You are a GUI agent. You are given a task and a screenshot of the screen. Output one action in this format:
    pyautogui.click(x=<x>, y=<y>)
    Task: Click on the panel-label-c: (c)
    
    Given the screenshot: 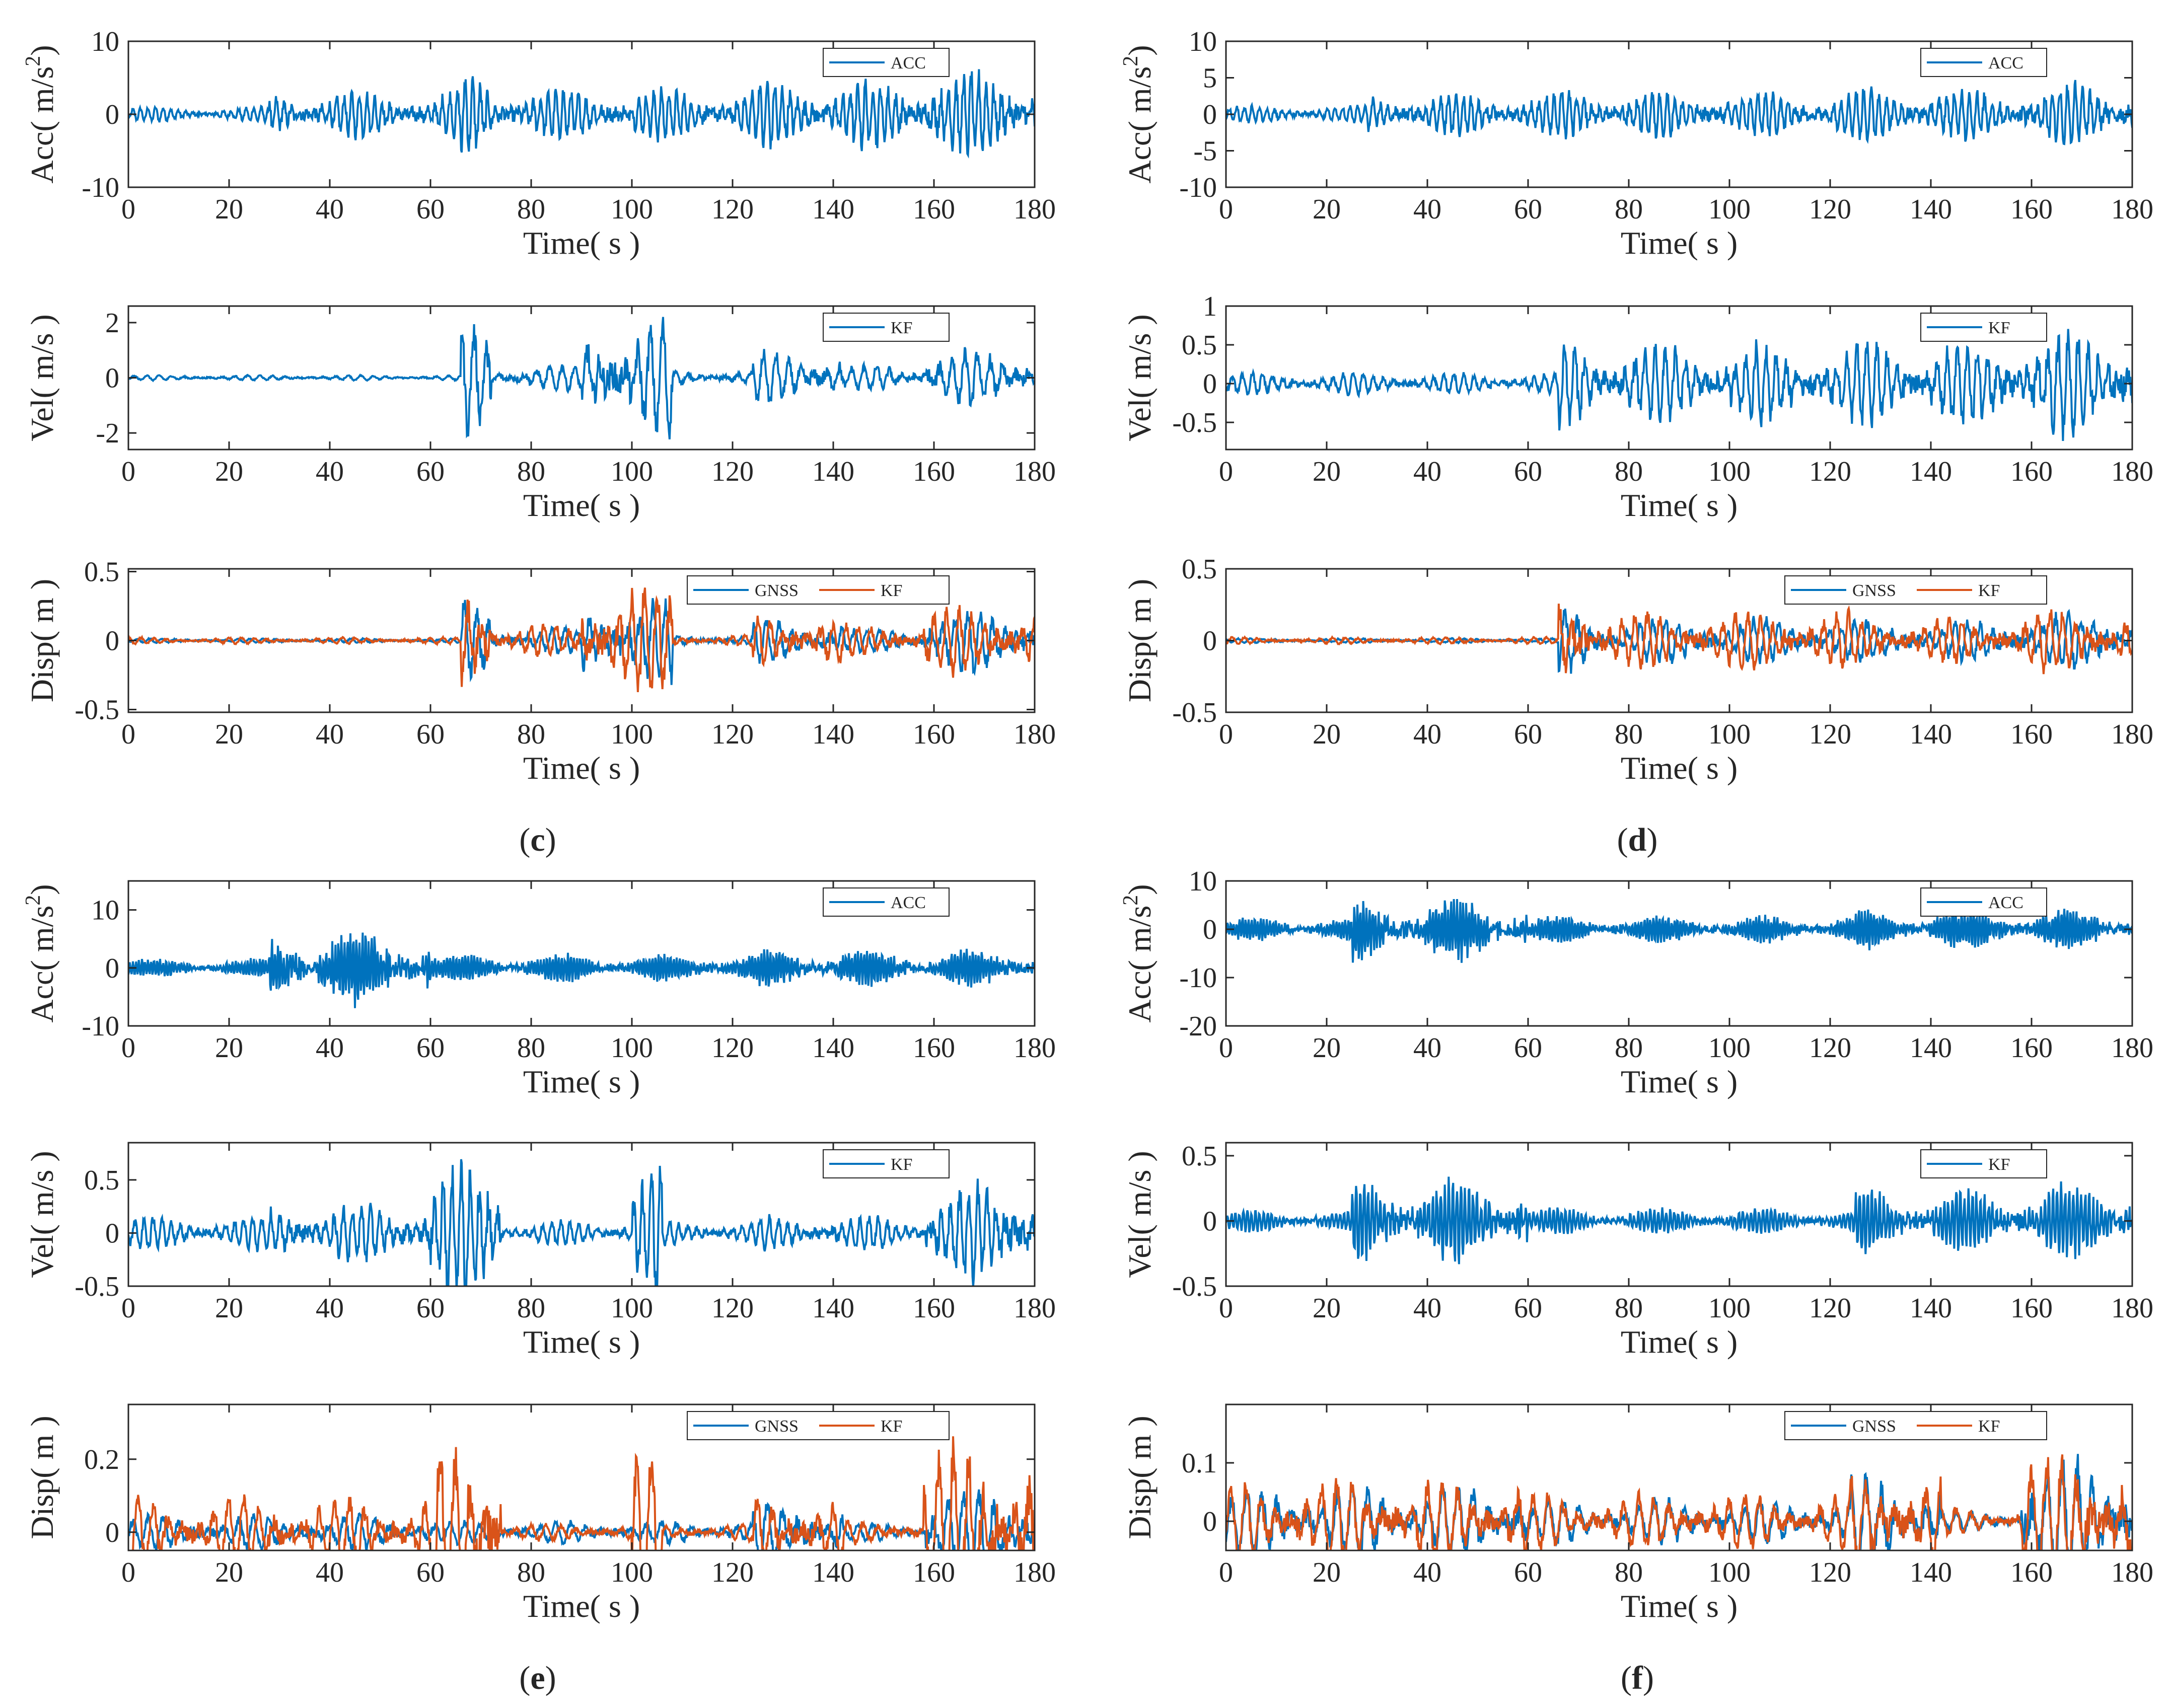 What is the action you would take?
    pyautogui.click(x=537, y=840)
    